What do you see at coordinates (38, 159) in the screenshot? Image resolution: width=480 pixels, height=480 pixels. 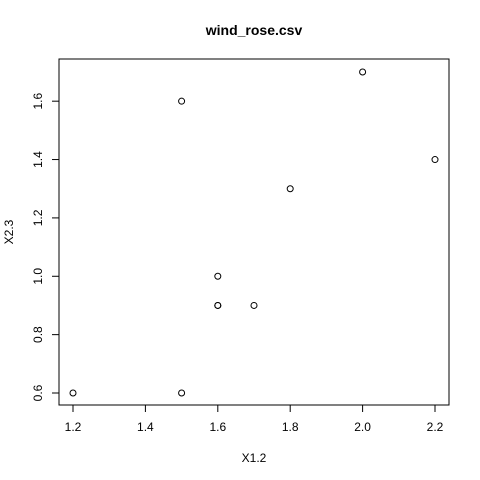 I see `y-tick-label: 1.4` at bounding box center [38, 159].